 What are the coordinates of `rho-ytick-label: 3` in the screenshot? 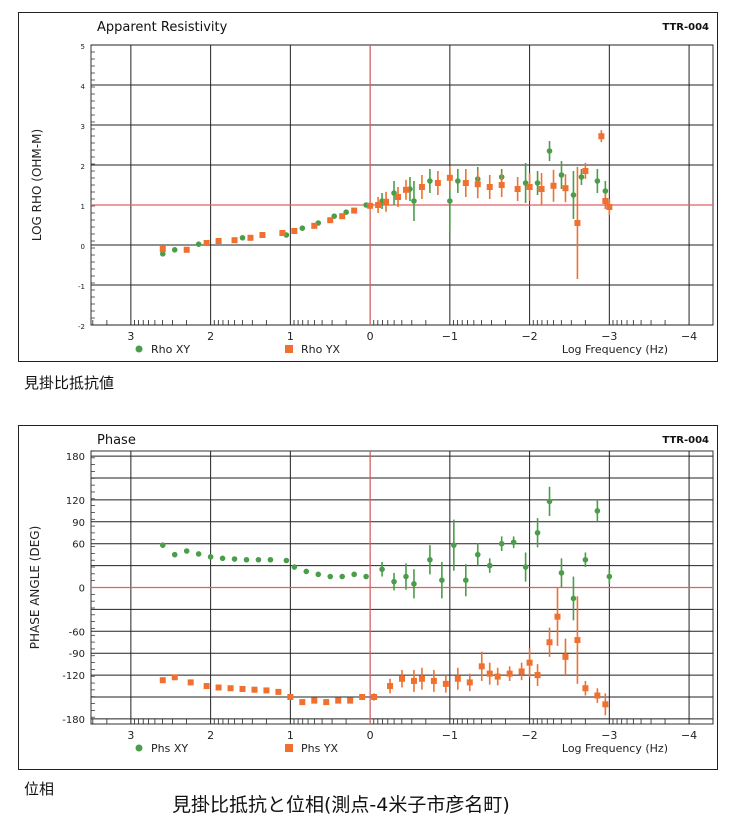 It's located at (83, 127).